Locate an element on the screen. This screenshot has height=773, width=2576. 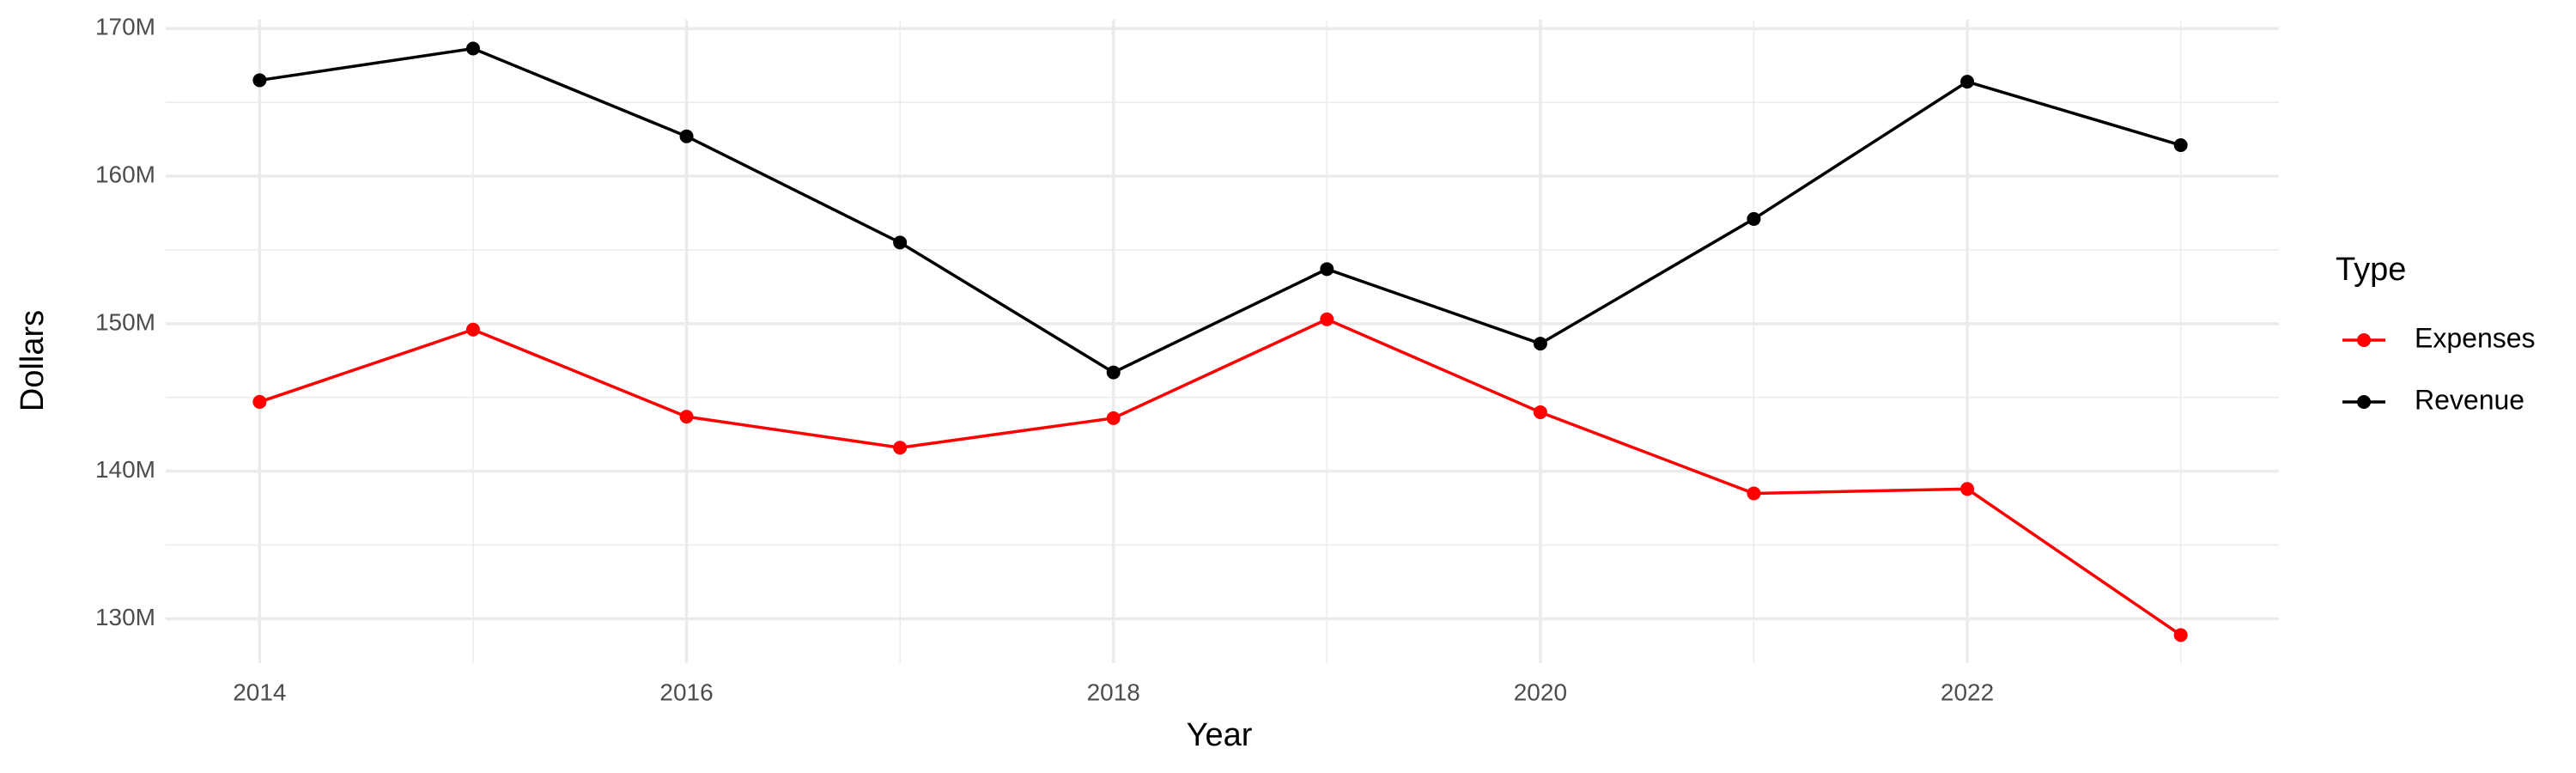
y-tick-label: 170M is located at coordinates (125, 27).